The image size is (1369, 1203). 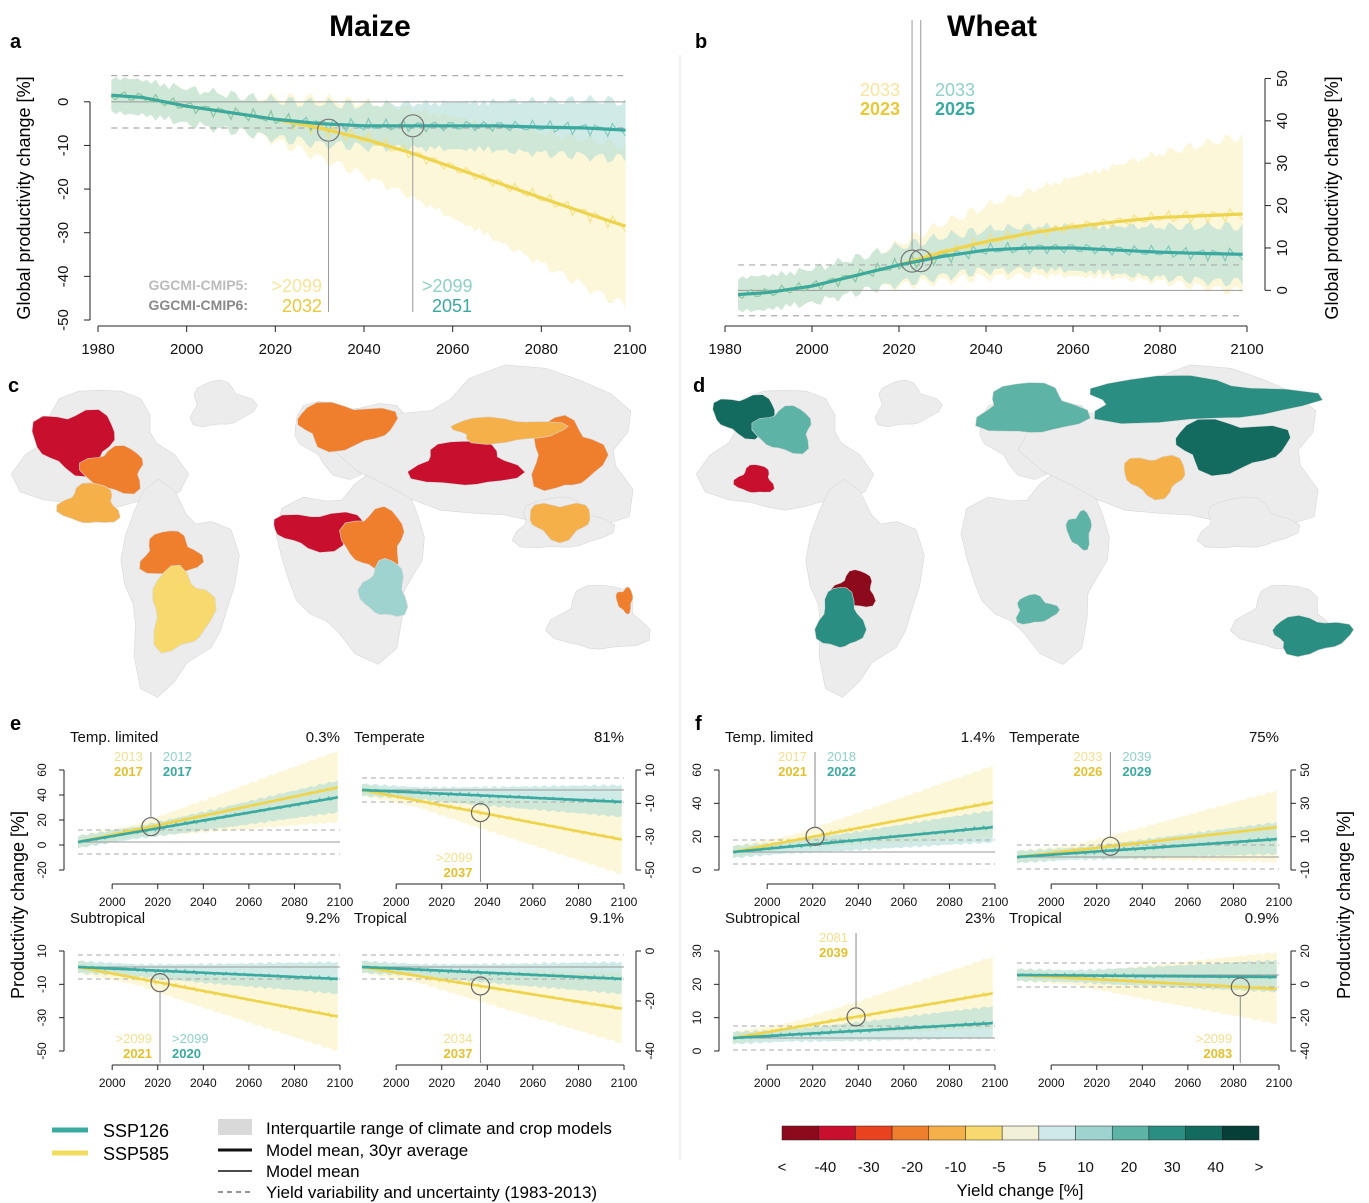 What do you see at coordinates (880, 109) in the screenshot?
I see `b-ssp585-cmip6: 2023` at bounding box center [880, 109].